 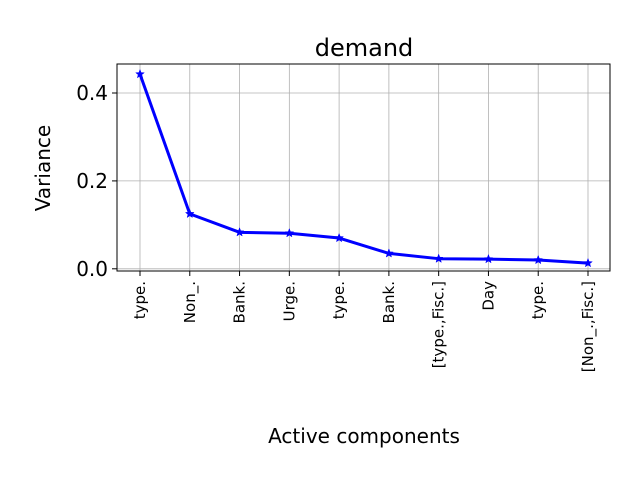 What do you see at coordinates (43, 168) in the screenshot?
I see `y-axis-label: Variance` at bounding box center [43, 168].